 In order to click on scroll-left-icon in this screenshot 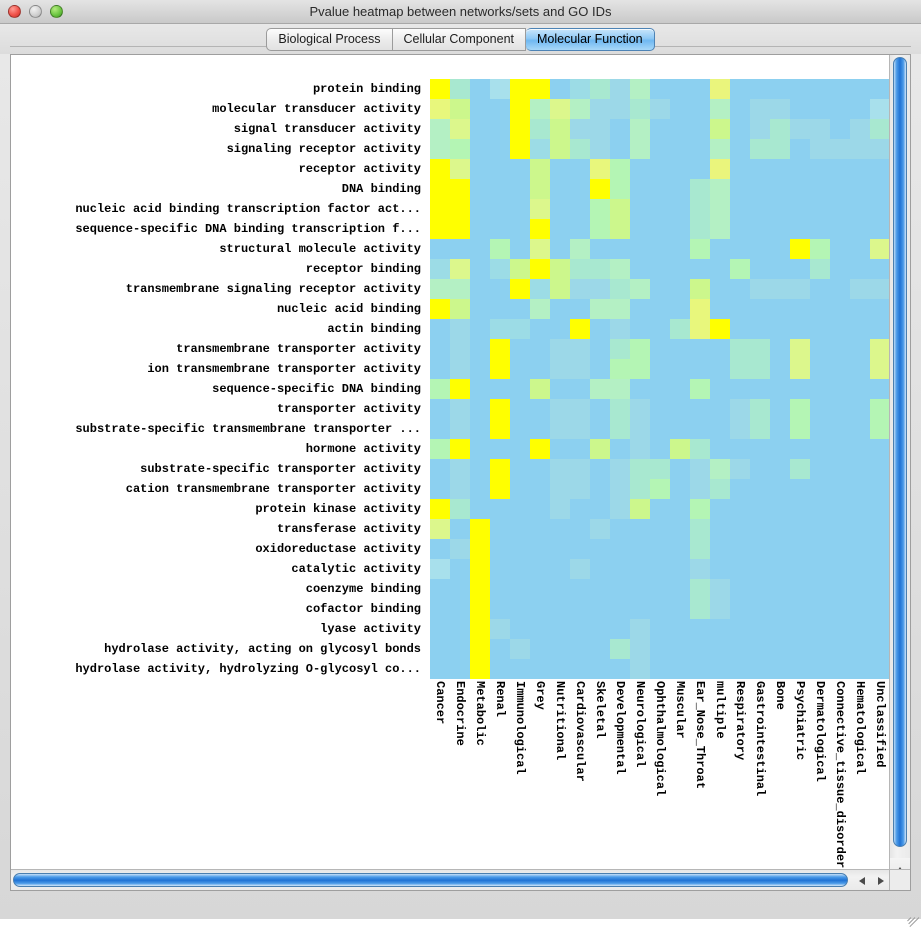, I will do `click(861, 880)`.